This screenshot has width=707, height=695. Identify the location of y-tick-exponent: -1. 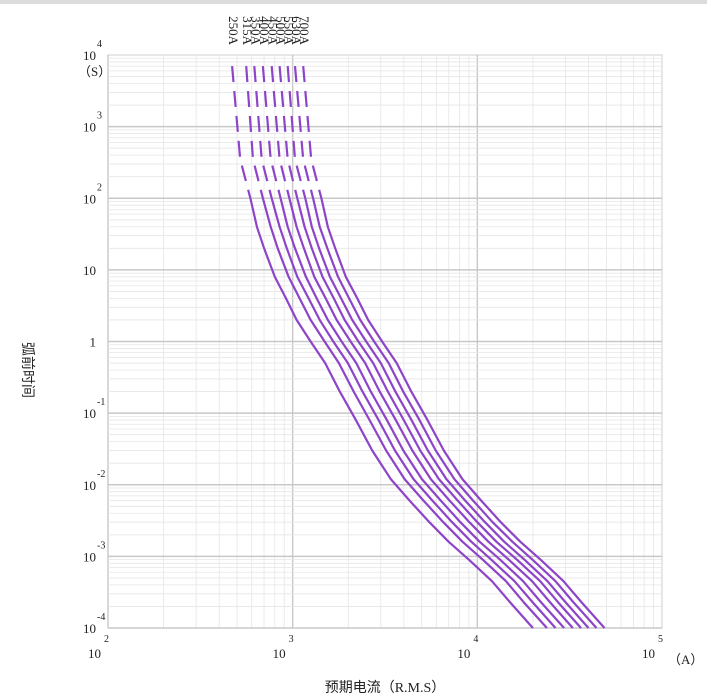
(101, 402).